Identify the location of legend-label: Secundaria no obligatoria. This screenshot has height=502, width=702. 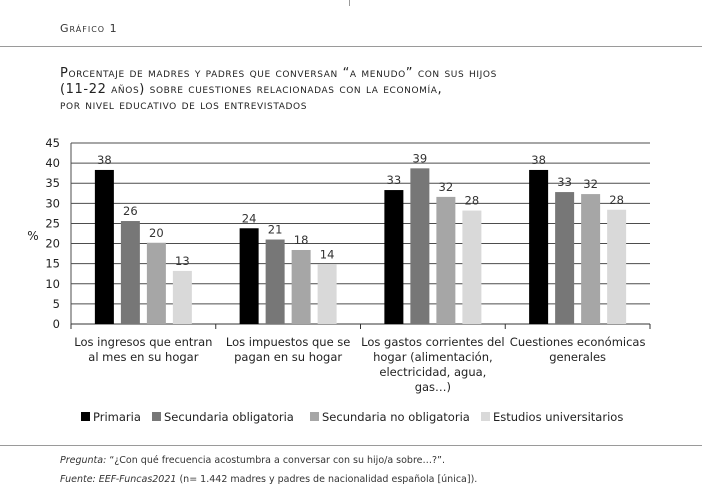
(396, 417).